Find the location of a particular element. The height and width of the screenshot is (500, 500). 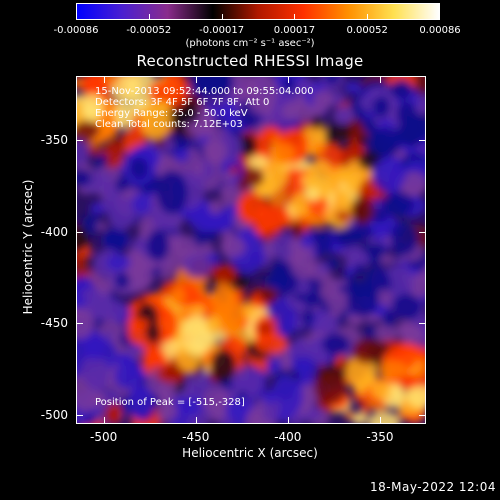

colorbar-units: (photons cm⁻² s⁻¹ asec⁻²) is located at coordinates (250, 43).